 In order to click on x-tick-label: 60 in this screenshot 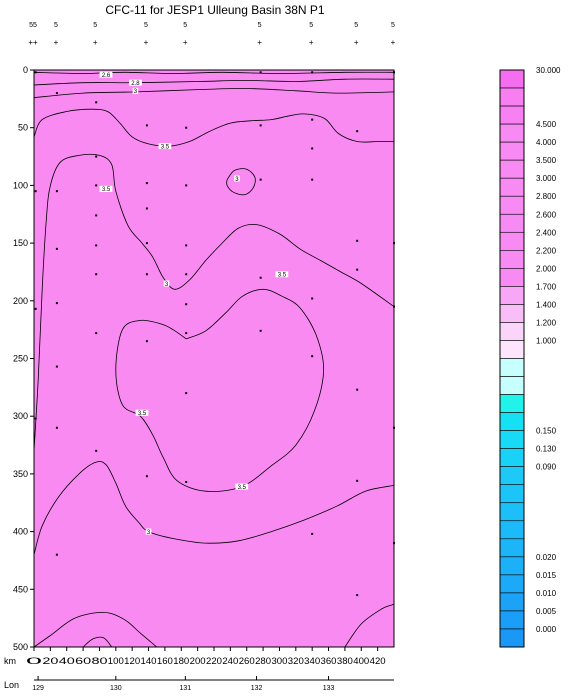, I will do `click(83, 661)`.